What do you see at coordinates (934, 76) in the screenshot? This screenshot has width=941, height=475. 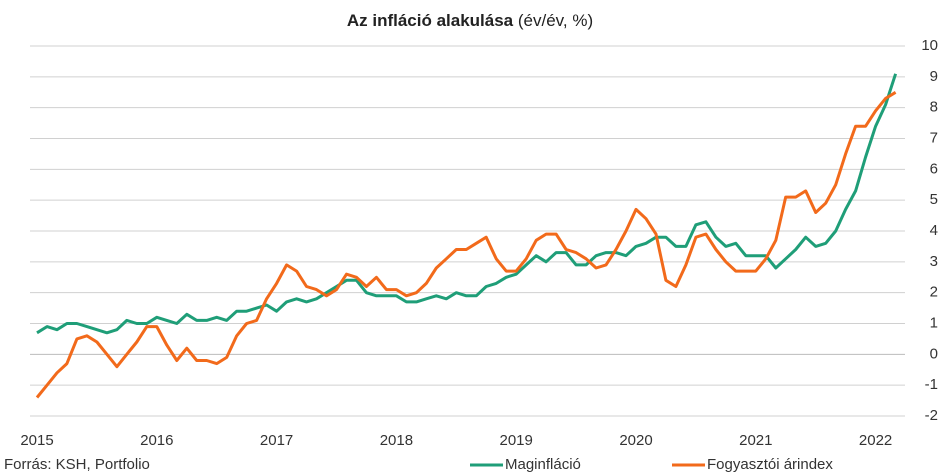 I see `y-tick-label: 9` at bounding box center [934, 76].